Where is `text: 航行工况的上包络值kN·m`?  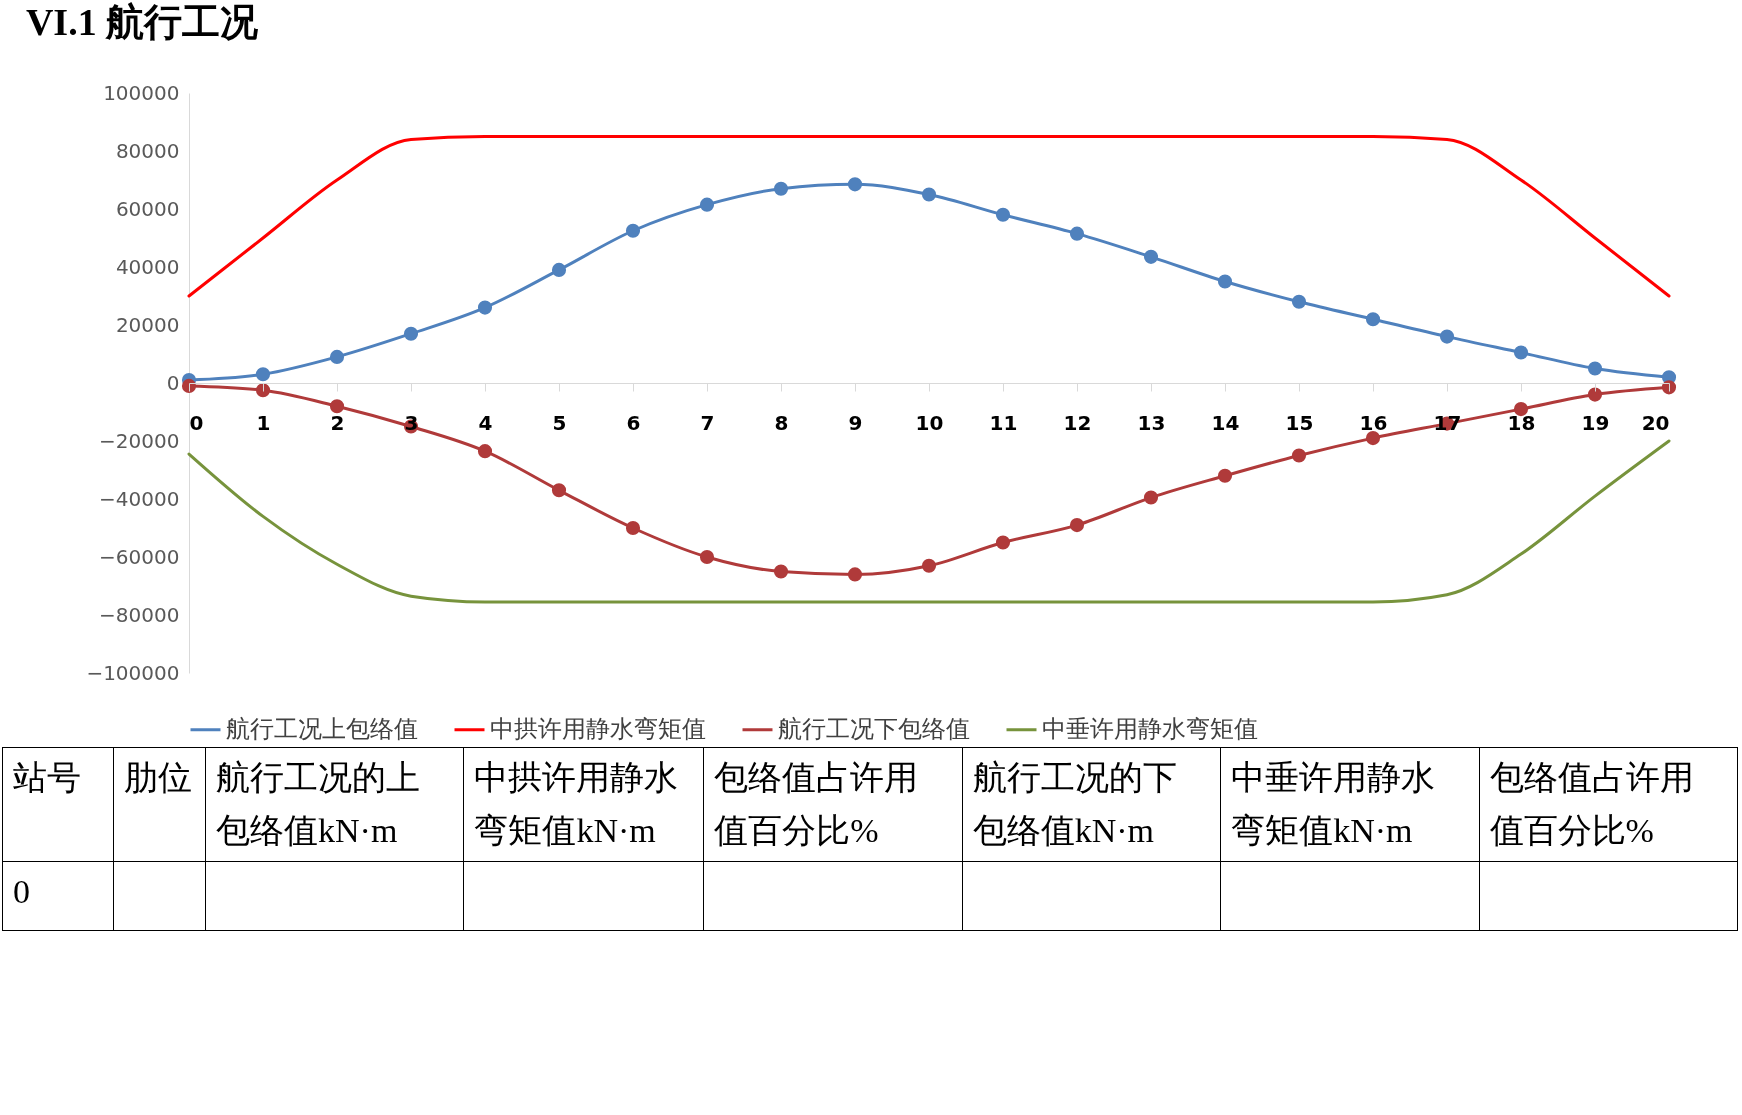 text: 航行工况的上包络值kN·m is located at coordinates (334, 804).